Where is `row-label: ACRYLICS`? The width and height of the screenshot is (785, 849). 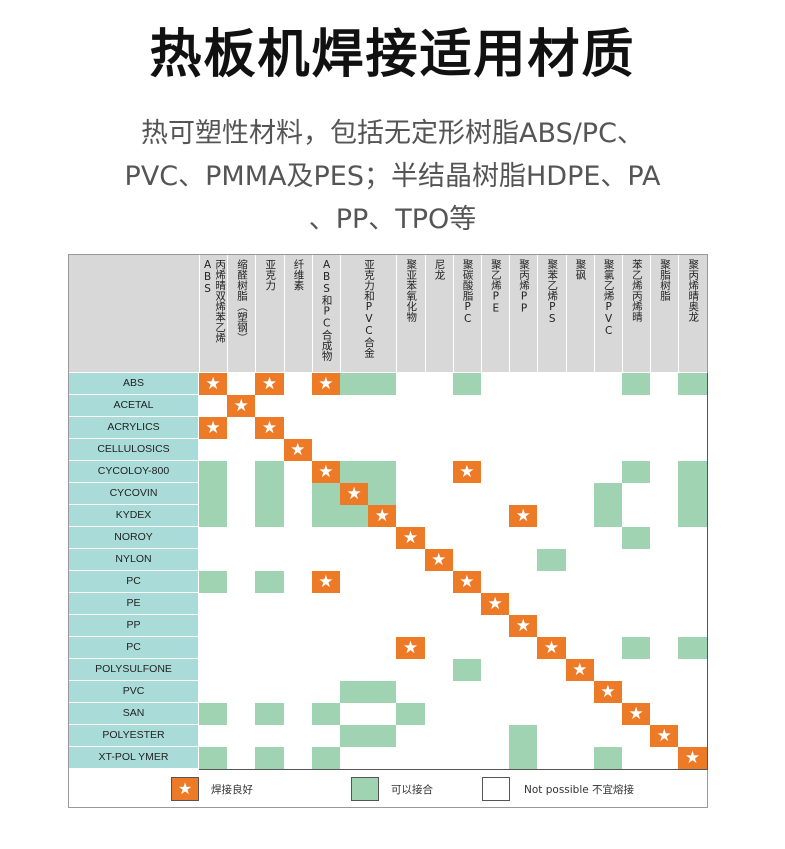
row-label: ACRYLICS is located at coordinates (133, 428).